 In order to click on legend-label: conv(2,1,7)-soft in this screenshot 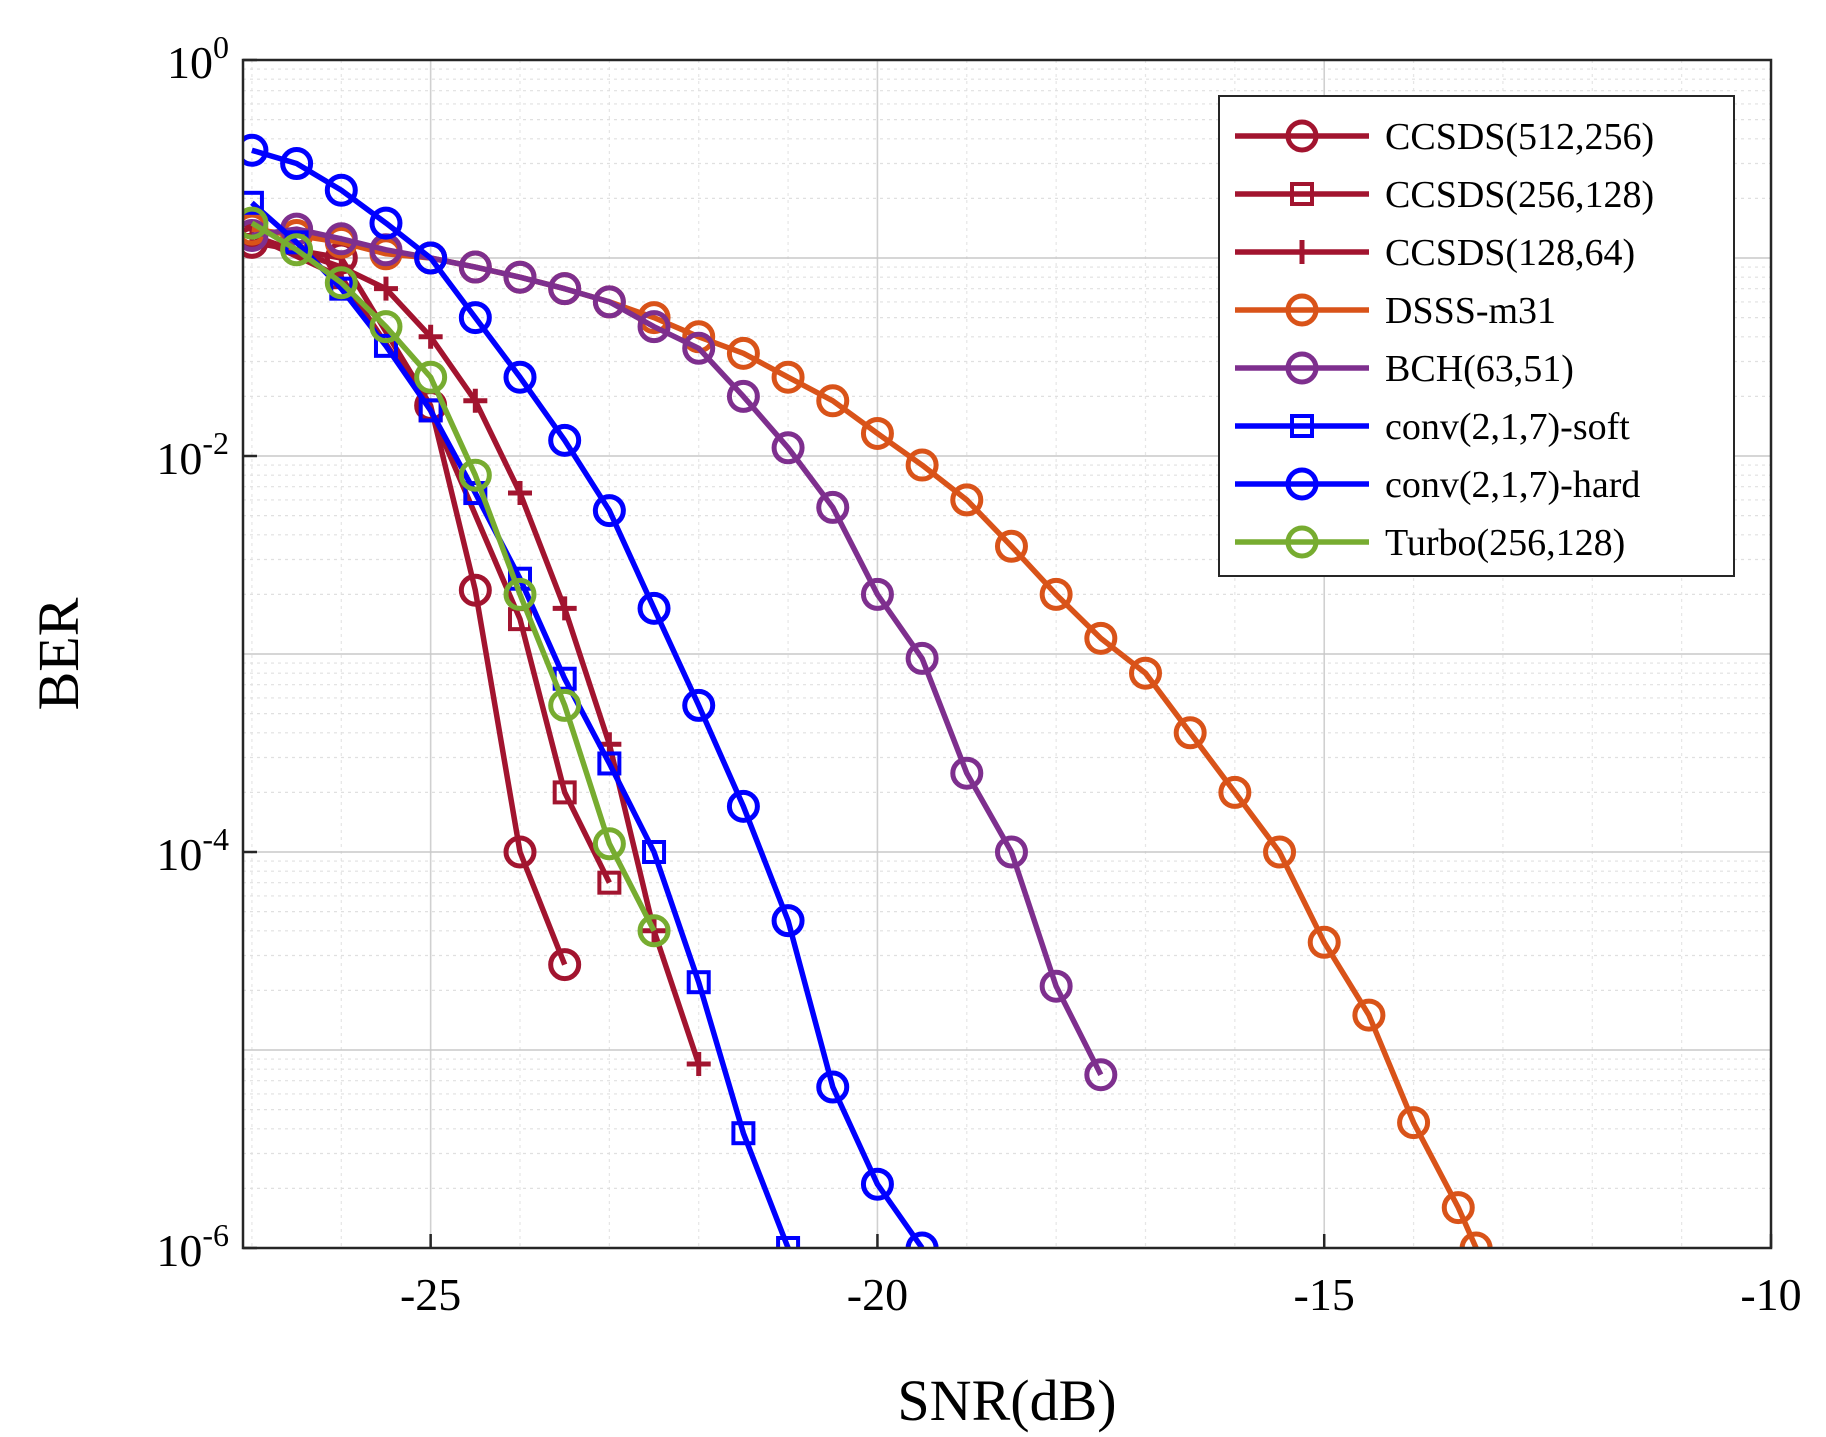, I will do `click(1507, 427)`.